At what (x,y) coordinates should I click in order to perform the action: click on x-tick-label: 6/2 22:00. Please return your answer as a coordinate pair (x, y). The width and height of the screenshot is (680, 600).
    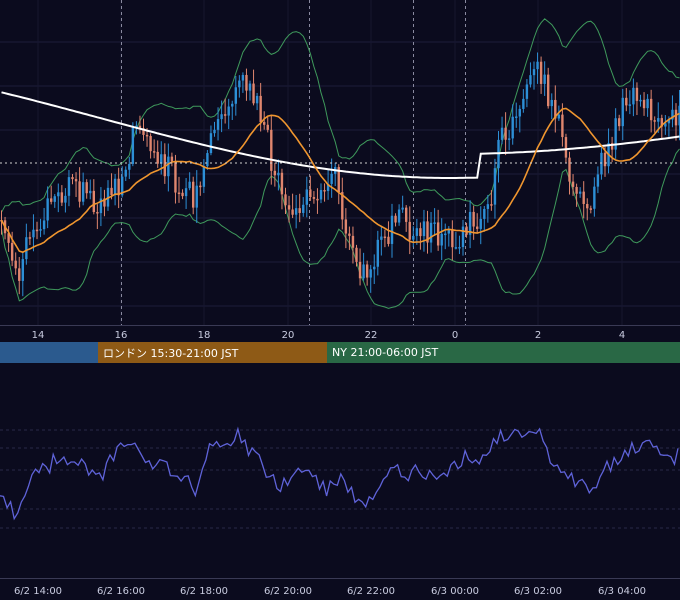
    Looking at the image, I should click on (371, 591).